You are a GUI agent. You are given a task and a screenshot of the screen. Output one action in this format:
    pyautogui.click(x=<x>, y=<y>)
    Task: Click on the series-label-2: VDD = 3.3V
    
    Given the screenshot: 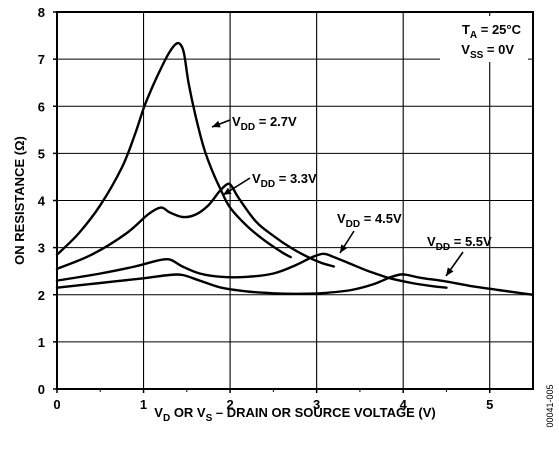 What is the action you would take?
    pyautogui.click(x=284, y=180)
    